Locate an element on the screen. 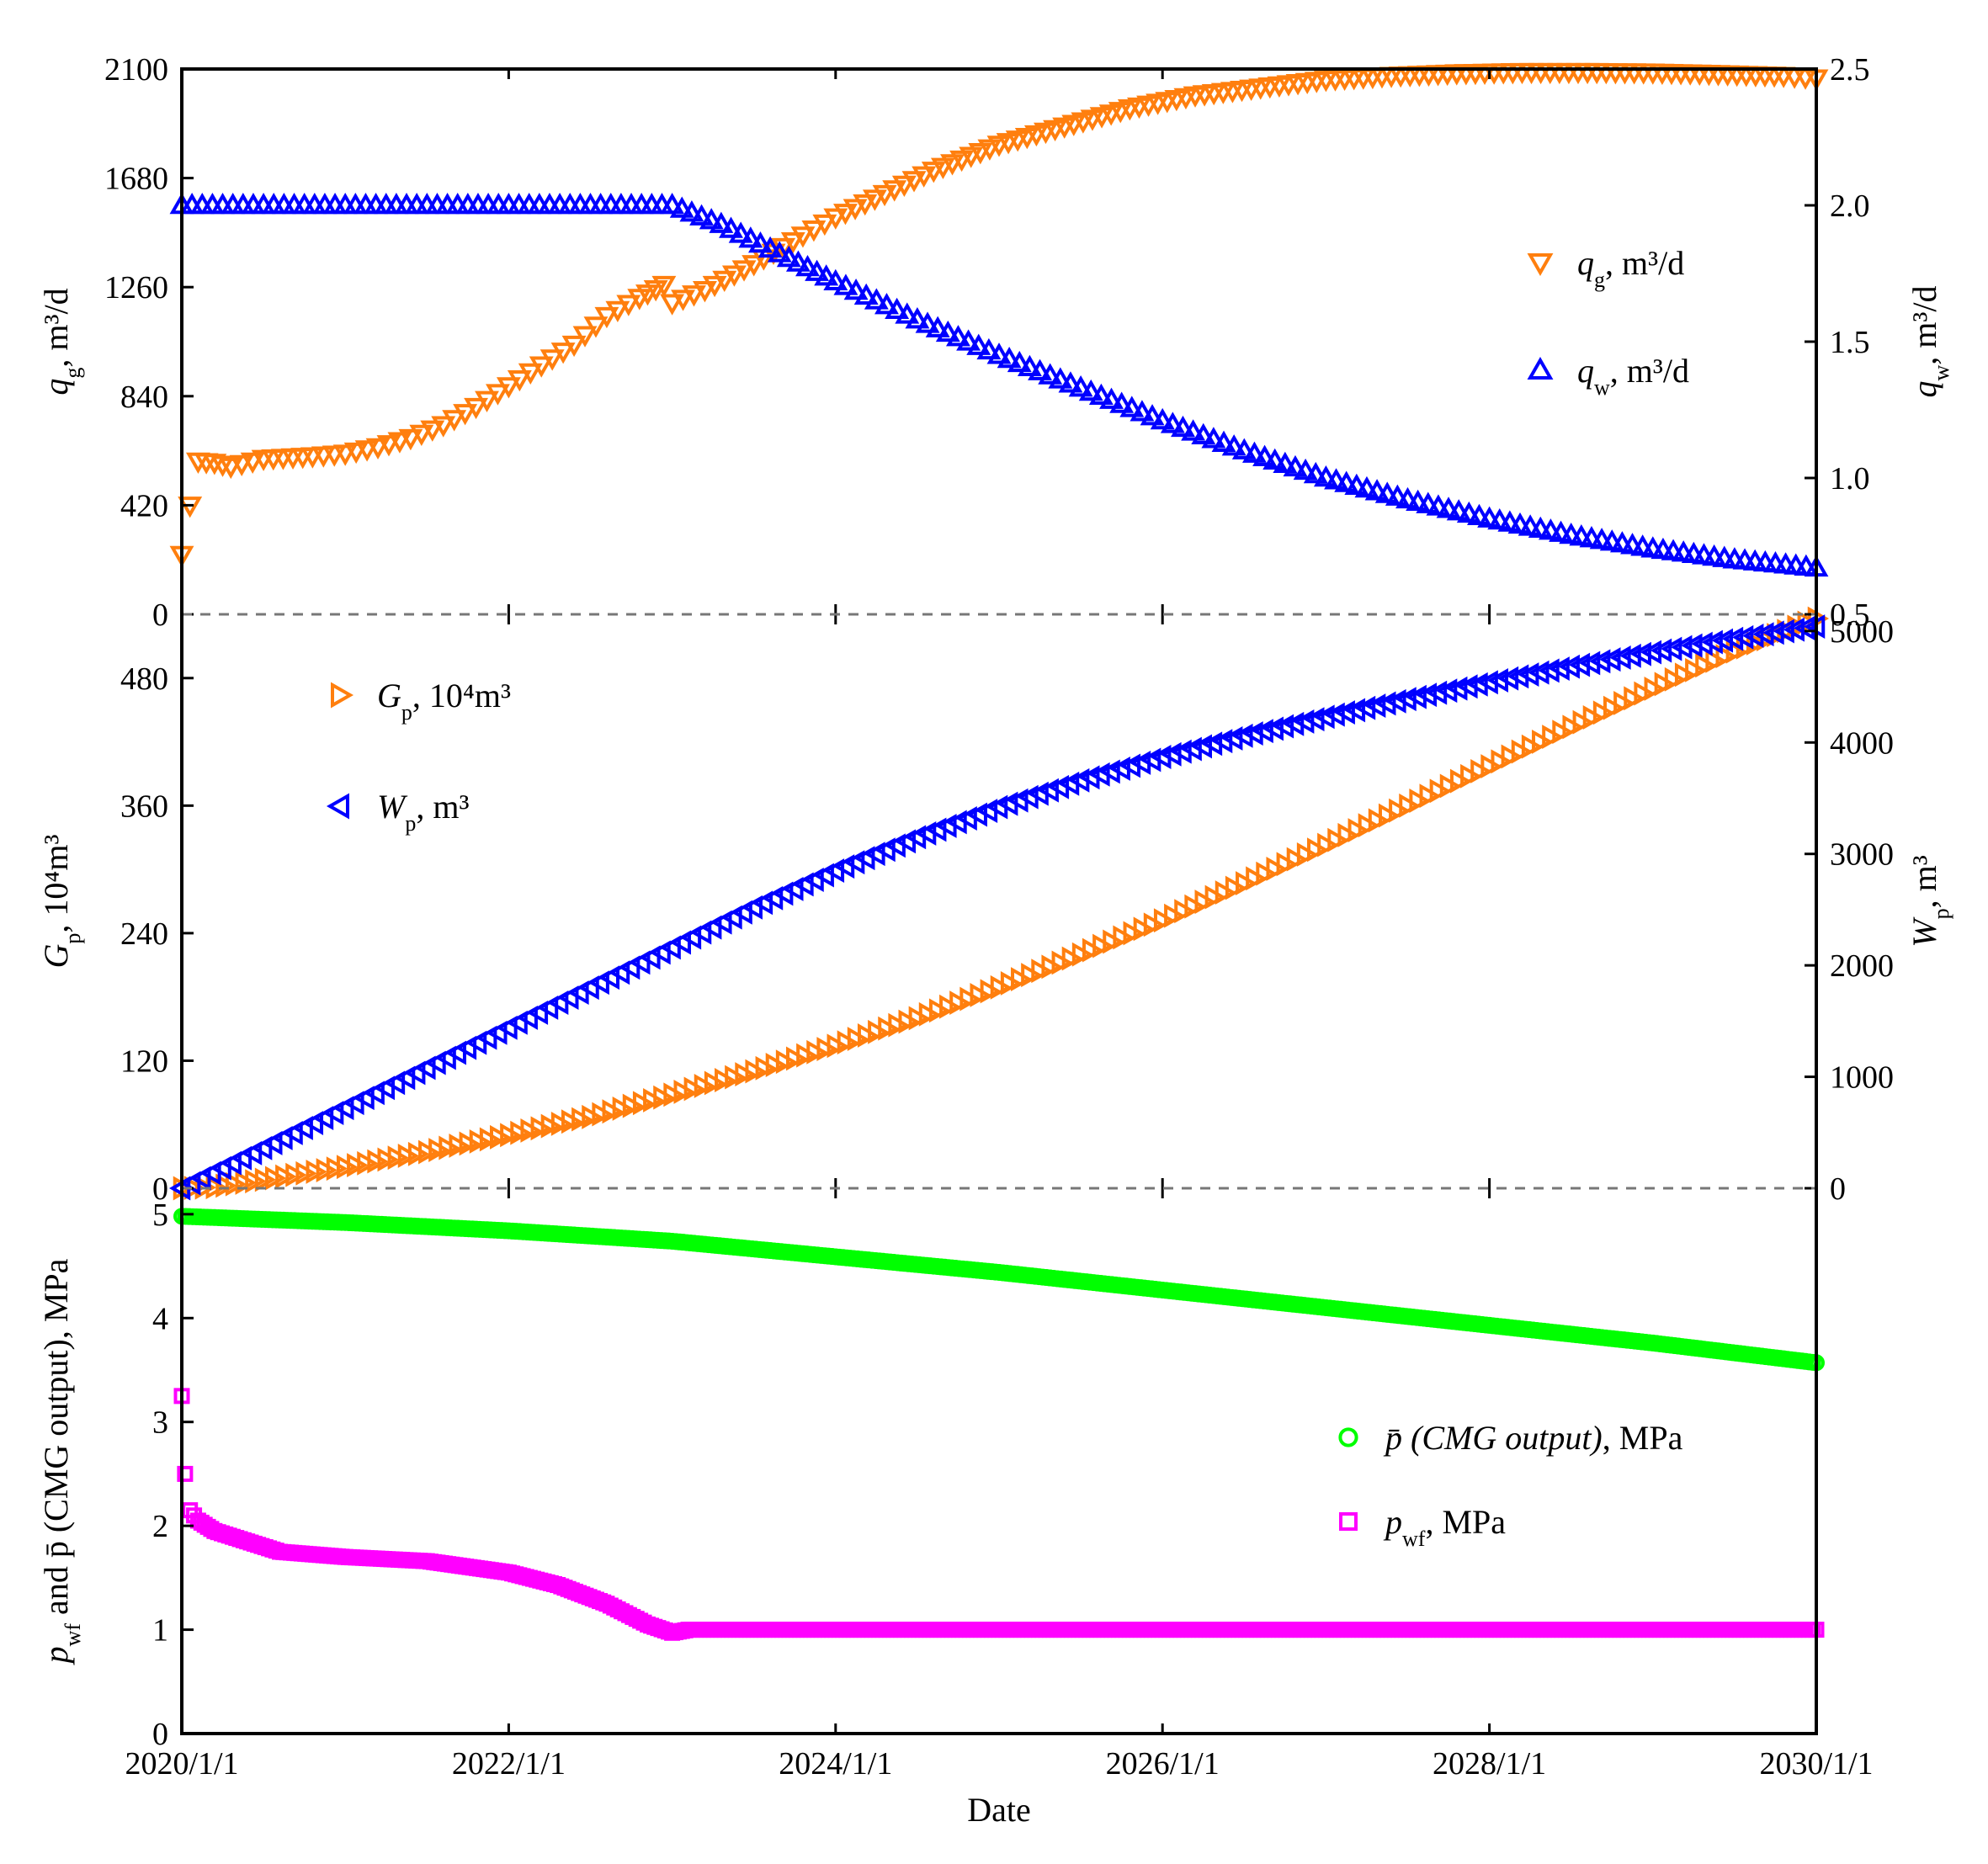 The height and width of the screenshot is (1864, 1988). left-tick-label: 840 is located at coordinates (144, 397).